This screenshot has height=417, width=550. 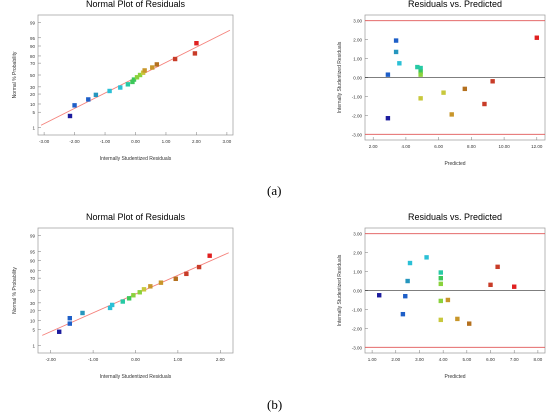 What do you see at coordinates (455, 4) in the screenshot?
I see `chart-title: Residuals vs. Predicted` at bounding box center [455, 4].